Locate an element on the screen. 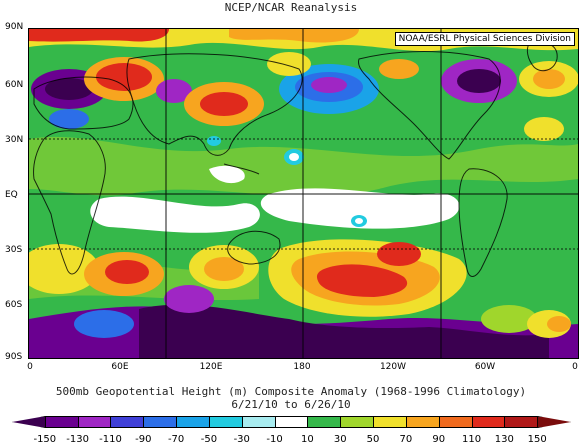 This screenshot has height=447, width=582. lat-label-eq: EQ is located at coordinates (11, 195).